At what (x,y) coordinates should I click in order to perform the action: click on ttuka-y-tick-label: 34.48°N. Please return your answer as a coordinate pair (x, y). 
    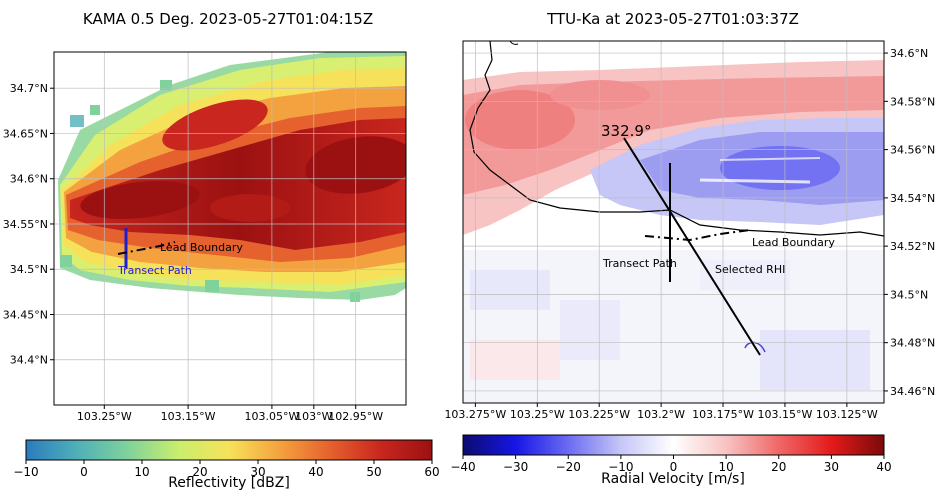
    Looking at the image, I should click on (912, 343).